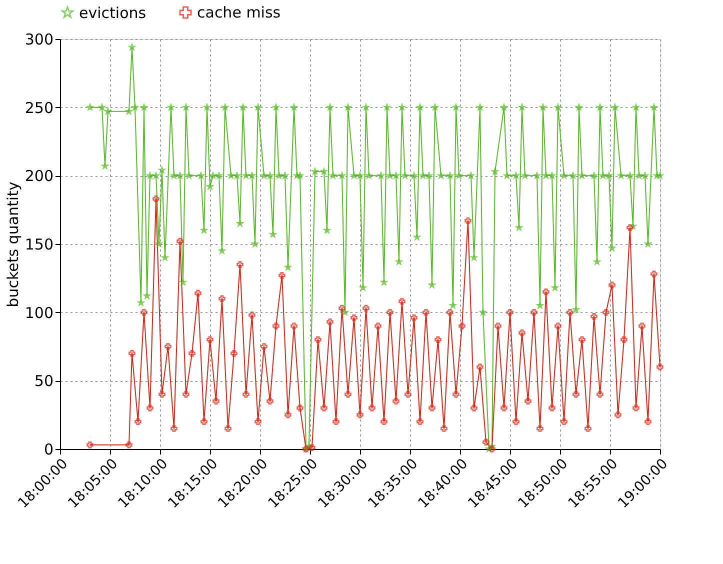  Describe the element at coordinates (239, 13) in the screenshot. I see `legend-label: cache miss` at that location.